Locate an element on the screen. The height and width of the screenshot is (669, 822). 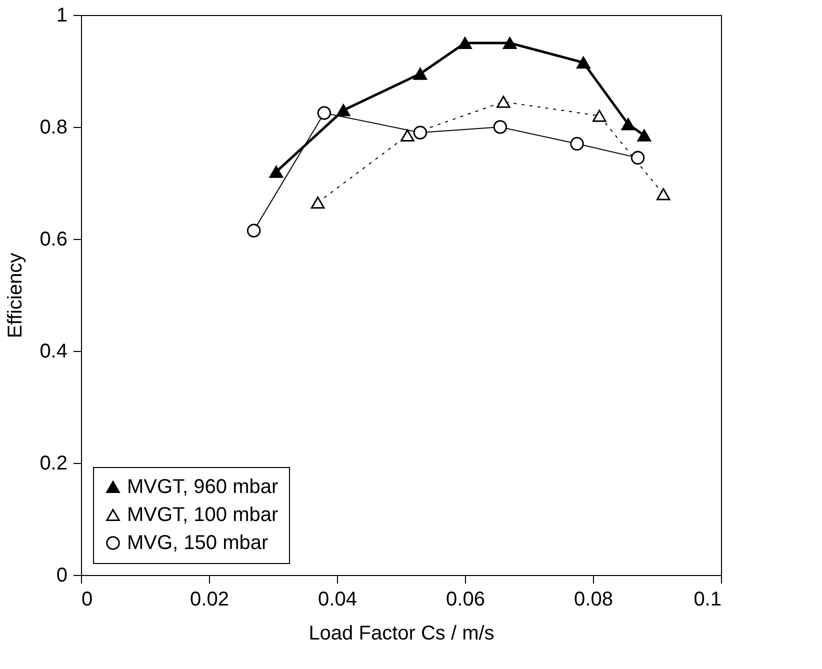
x-tick-label: 0.08 is located at coordinates (593, 599).